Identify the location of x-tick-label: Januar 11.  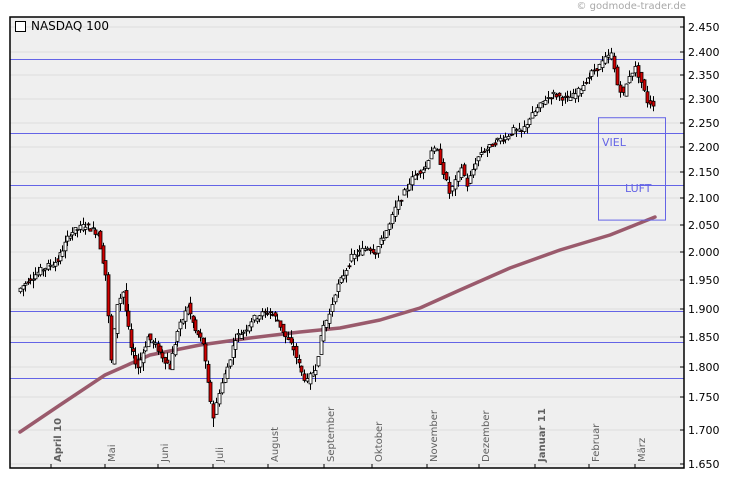
(542, 435).